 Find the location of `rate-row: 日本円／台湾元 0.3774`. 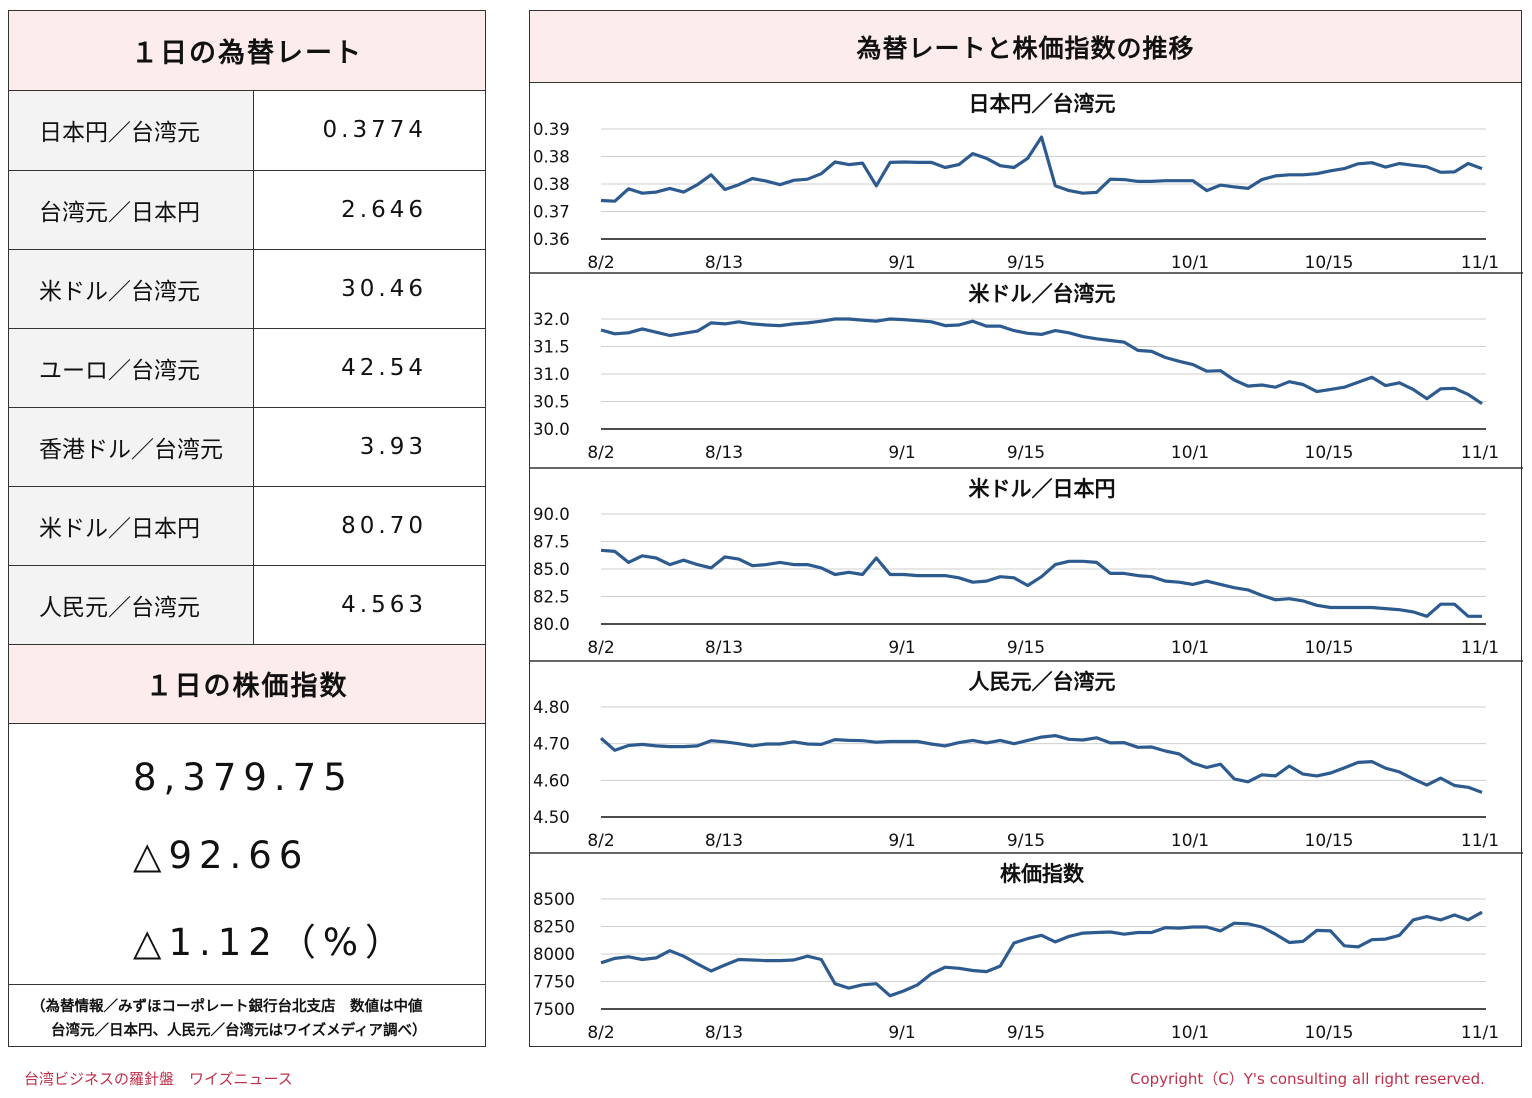

rate-row: 日本円／台湾元 0.3774 is located at coordinates (247, 131).